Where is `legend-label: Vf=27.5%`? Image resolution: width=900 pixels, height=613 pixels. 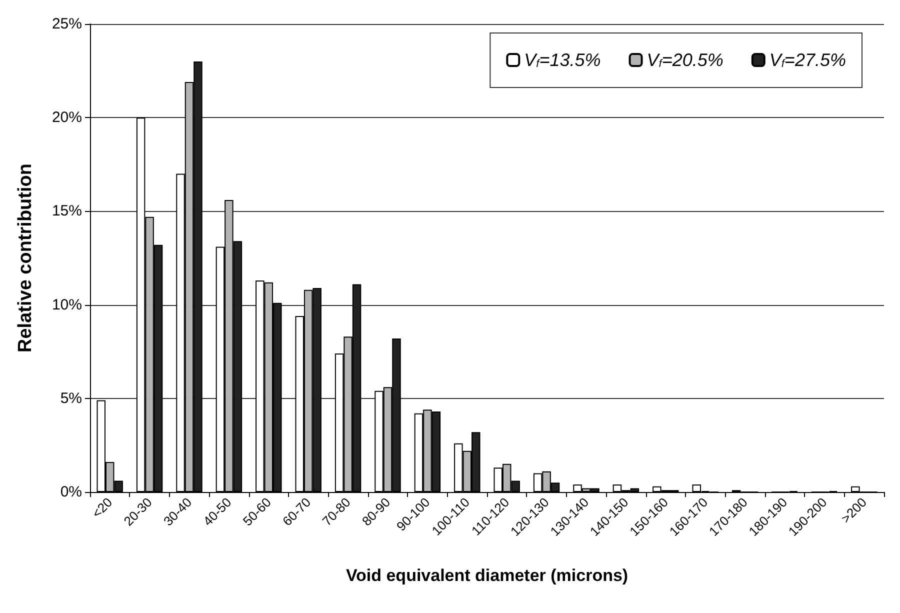
legend-label: Vf=27.5% is located at coordinates (807, 60).